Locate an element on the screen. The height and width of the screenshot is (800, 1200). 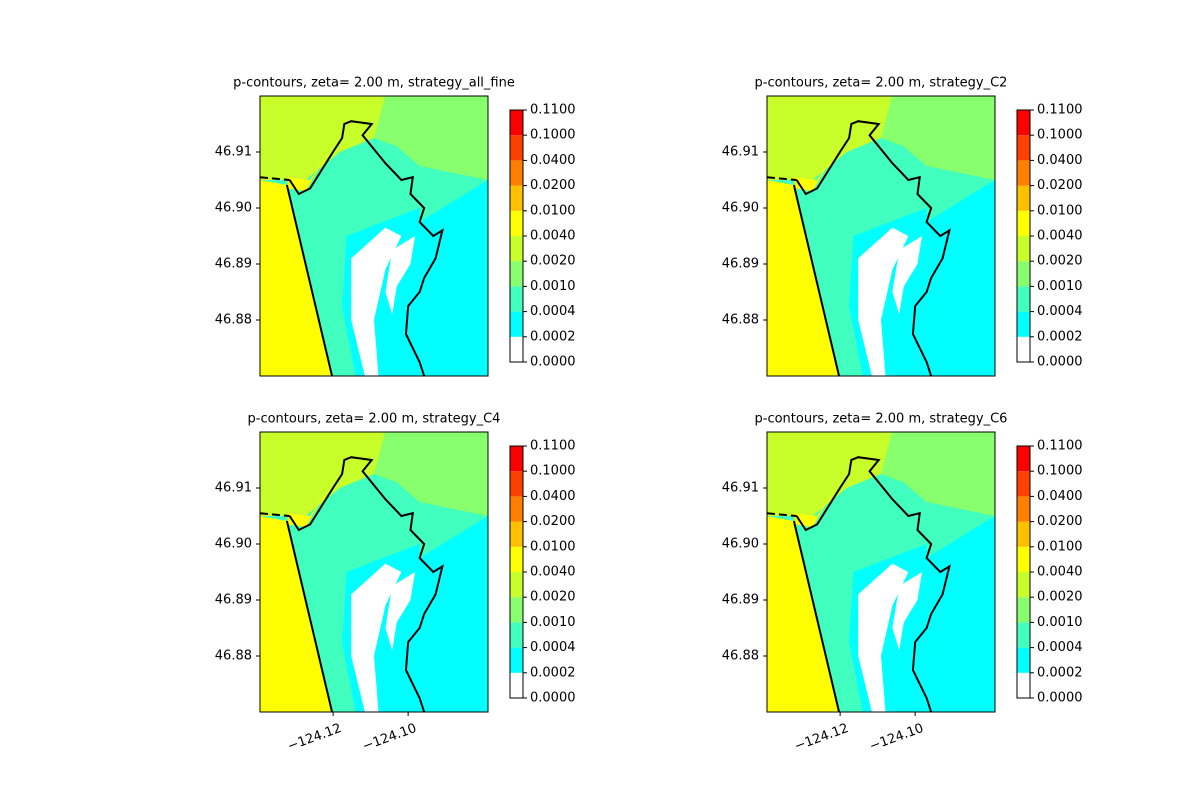
subplot-title: p-contours, zeta= 2.00 m, strategy_C6 is located at coordinates (881, 419).